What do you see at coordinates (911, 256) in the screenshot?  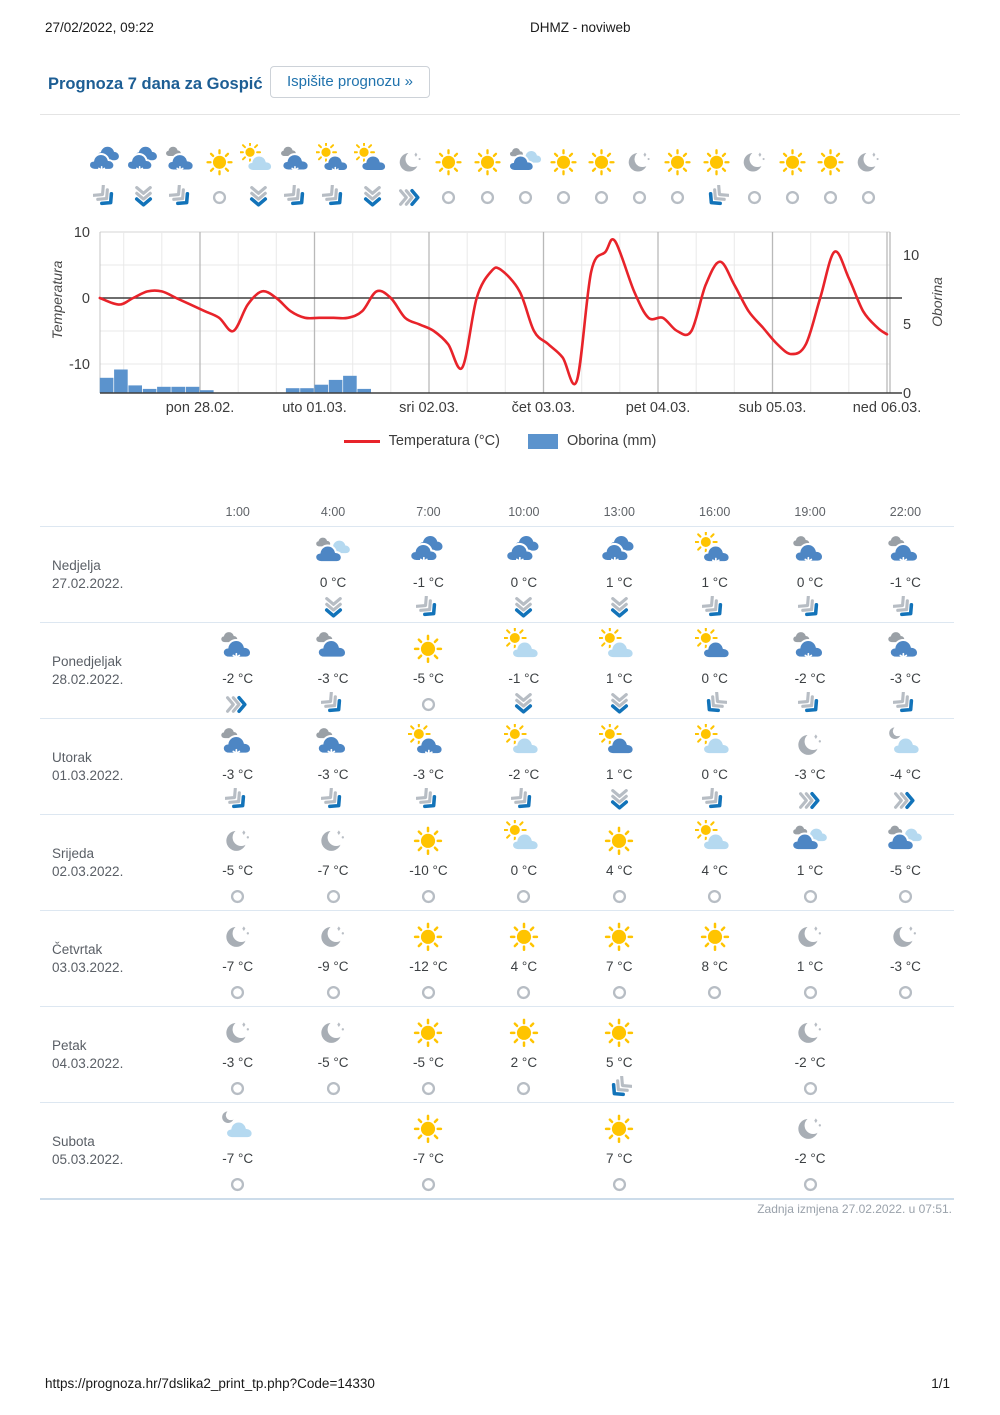 I see `svg-text: 10` at bounding box center [911, 256].